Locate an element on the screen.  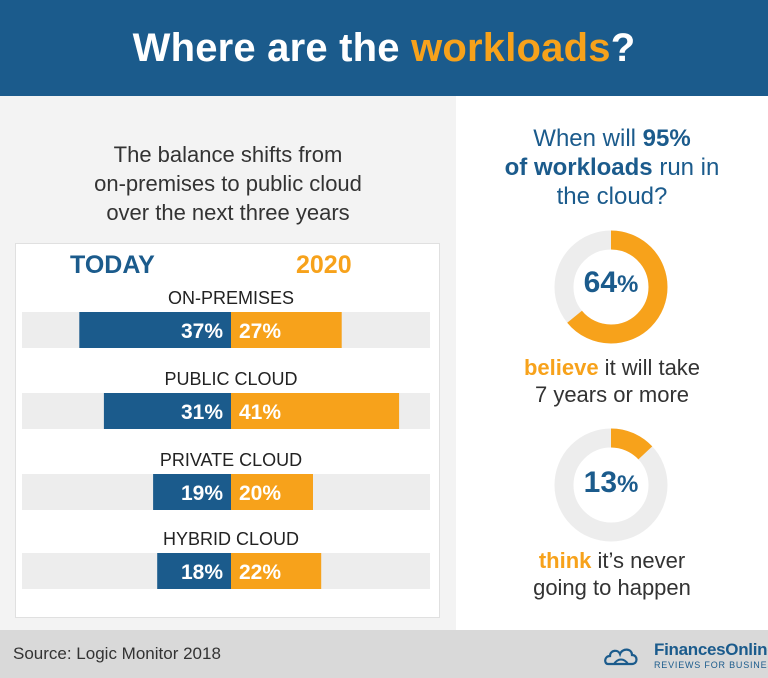
donut-caption-13: think it’s never going to happen is located at coordinates (612, 574).